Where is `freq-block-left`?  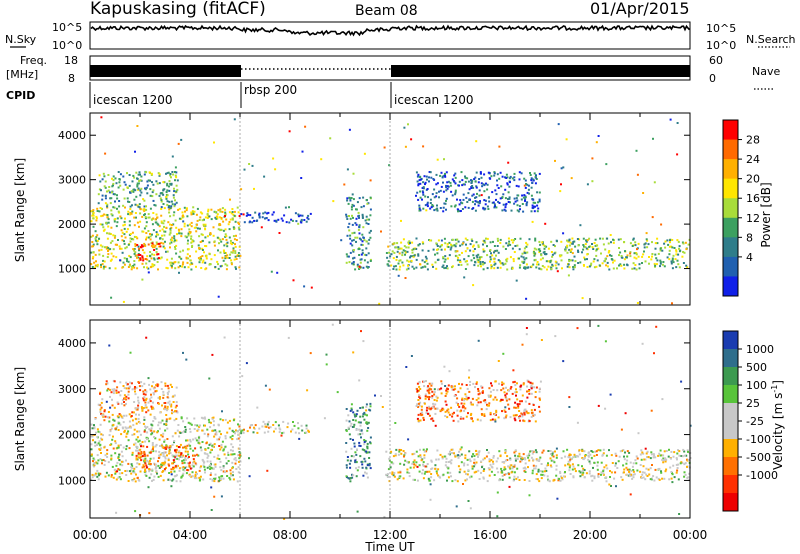 freq-block-left is located at coordinates (165, 71).